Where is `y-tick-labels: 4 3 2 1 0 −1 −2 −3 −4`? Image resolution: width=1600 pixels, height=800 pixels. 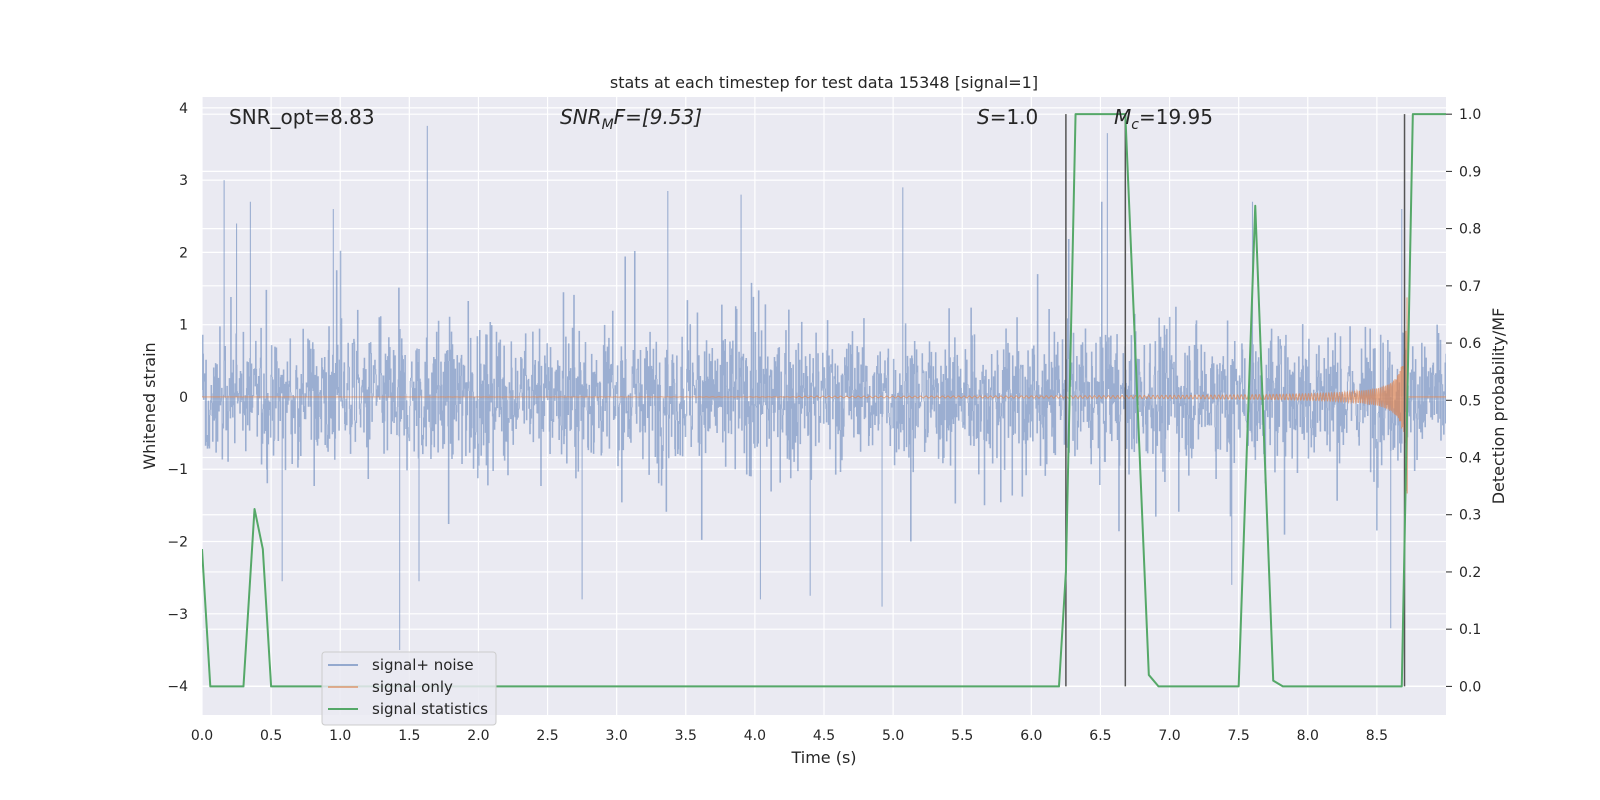 y-tick-labels: 4 3 2 1 0 −1 −2 −3 −4 is located at coordinates (177, 398).